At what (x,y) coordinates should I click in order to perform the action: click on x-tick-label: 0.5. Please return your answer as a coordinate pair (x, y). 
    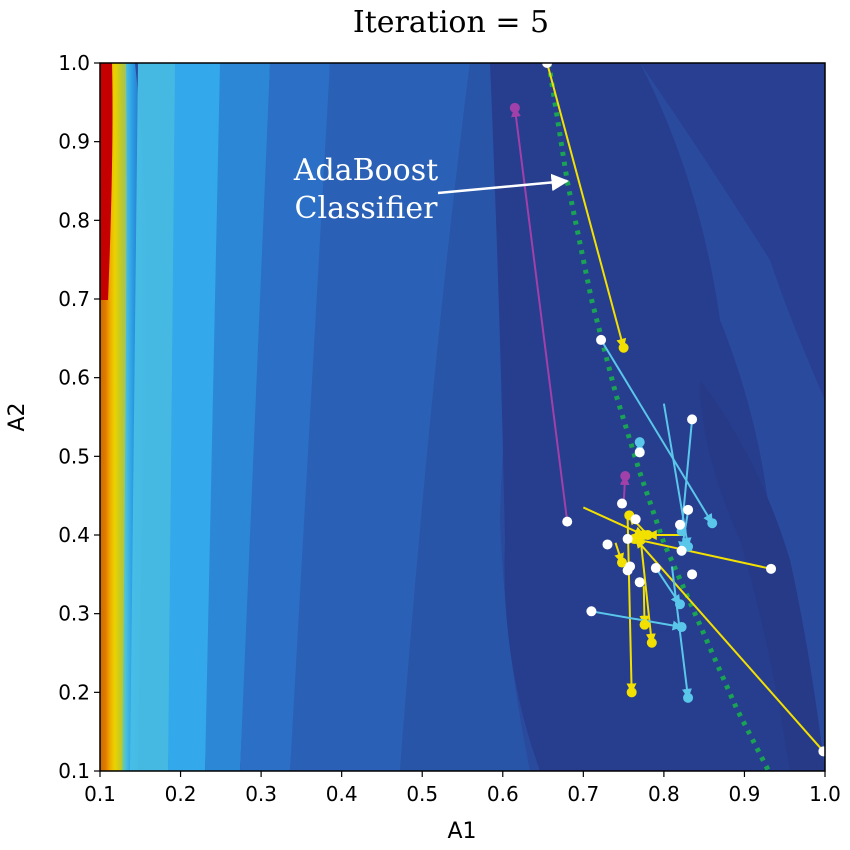
    Looking at the image, I should click on (422, 794).